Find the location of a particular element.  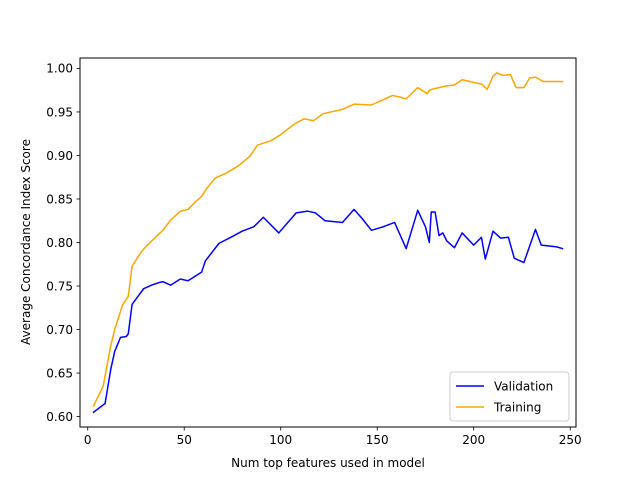

y-tick-label: 0.65 is located at coordinates (59, 373).